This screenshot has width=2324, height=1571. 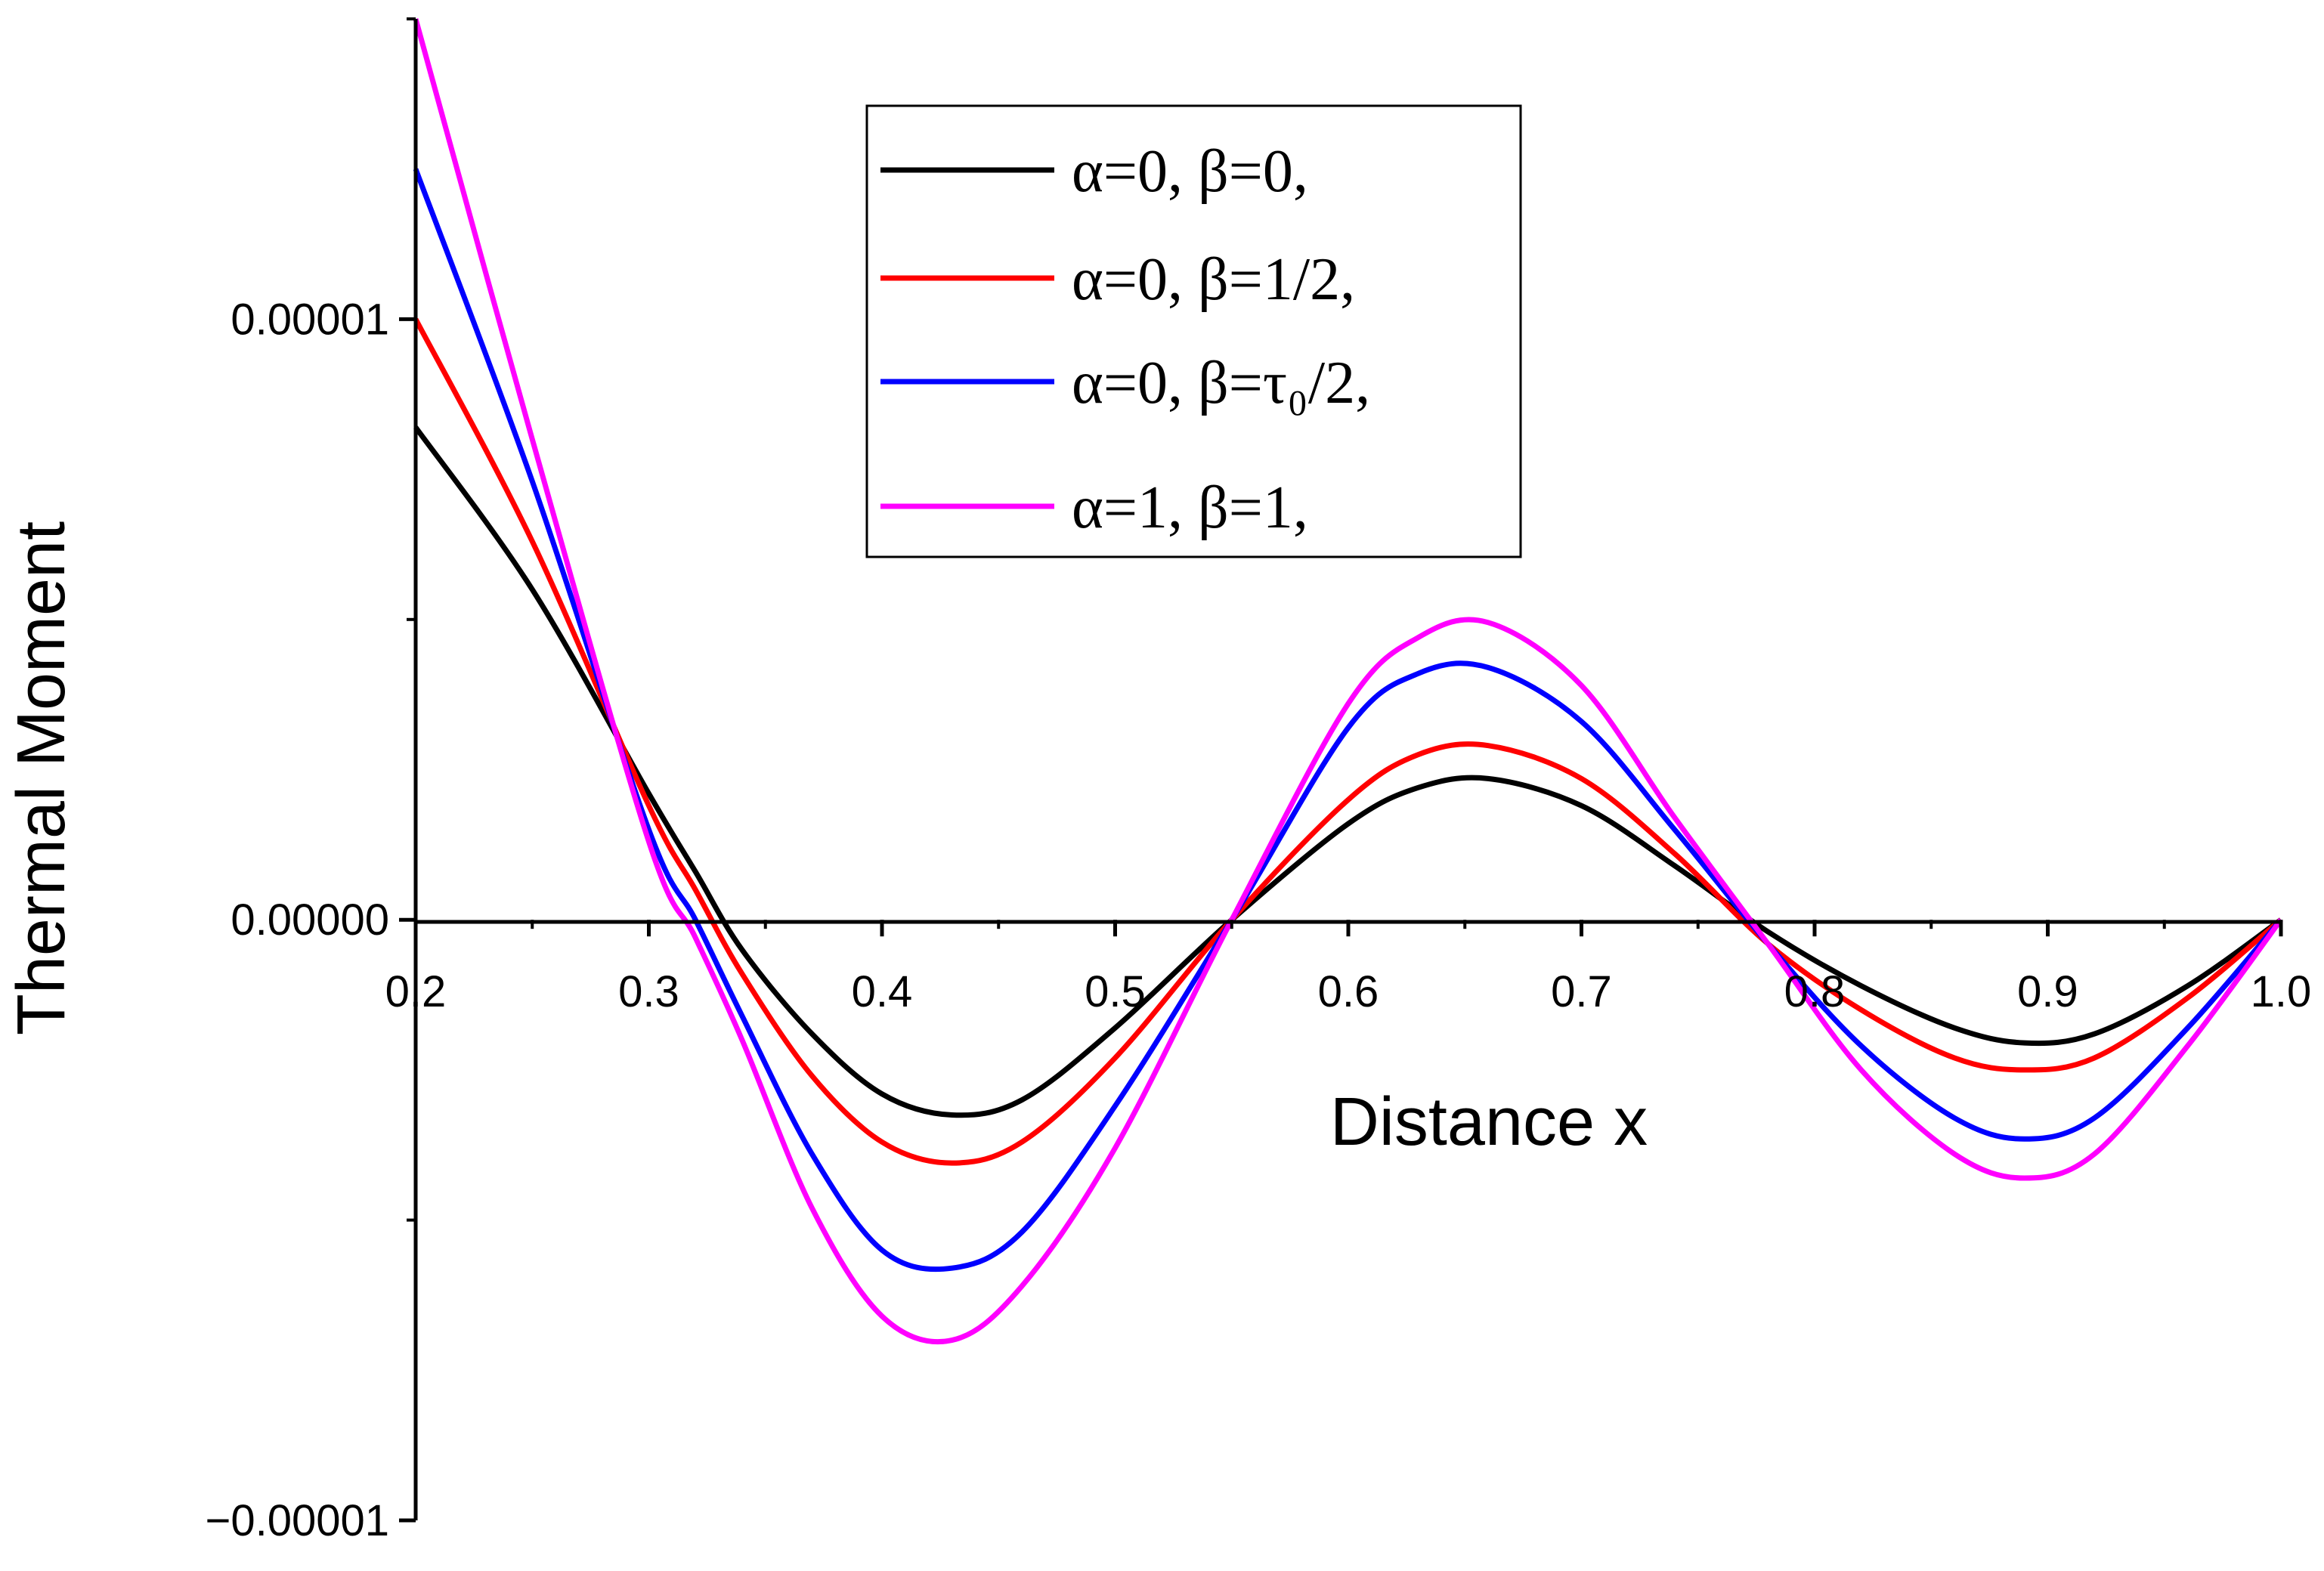 What do you see at coordinates (2281, 992) in the screenshot?
I see `x-tick-label: 1.0` at bounding box center [2281, 992].